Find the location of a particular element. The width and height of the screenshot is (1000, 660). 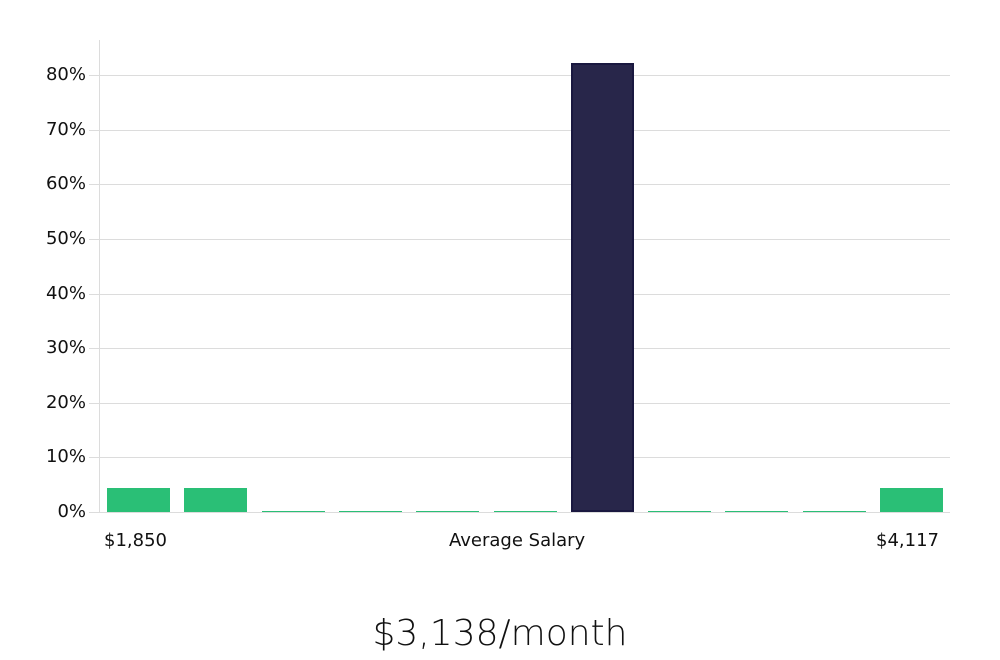

y-tick-label: 50% is located at coordinates (65, 238).